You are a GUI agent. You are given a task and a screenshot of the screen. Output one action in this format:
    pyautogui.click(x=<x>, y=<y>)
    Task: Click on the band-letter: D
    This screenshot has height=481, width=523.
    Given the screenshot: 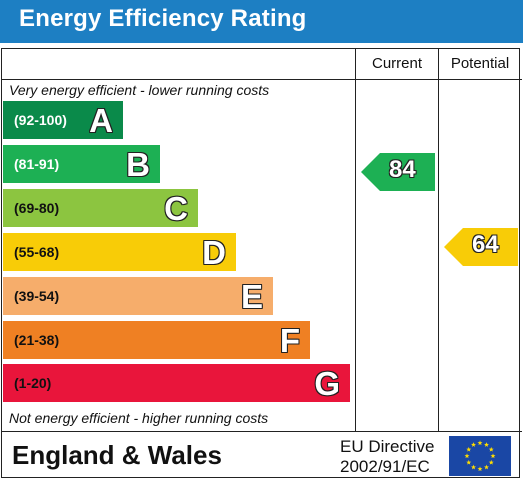 What is the action you would take?
    pyautogui.click(x=214, y=252)
    